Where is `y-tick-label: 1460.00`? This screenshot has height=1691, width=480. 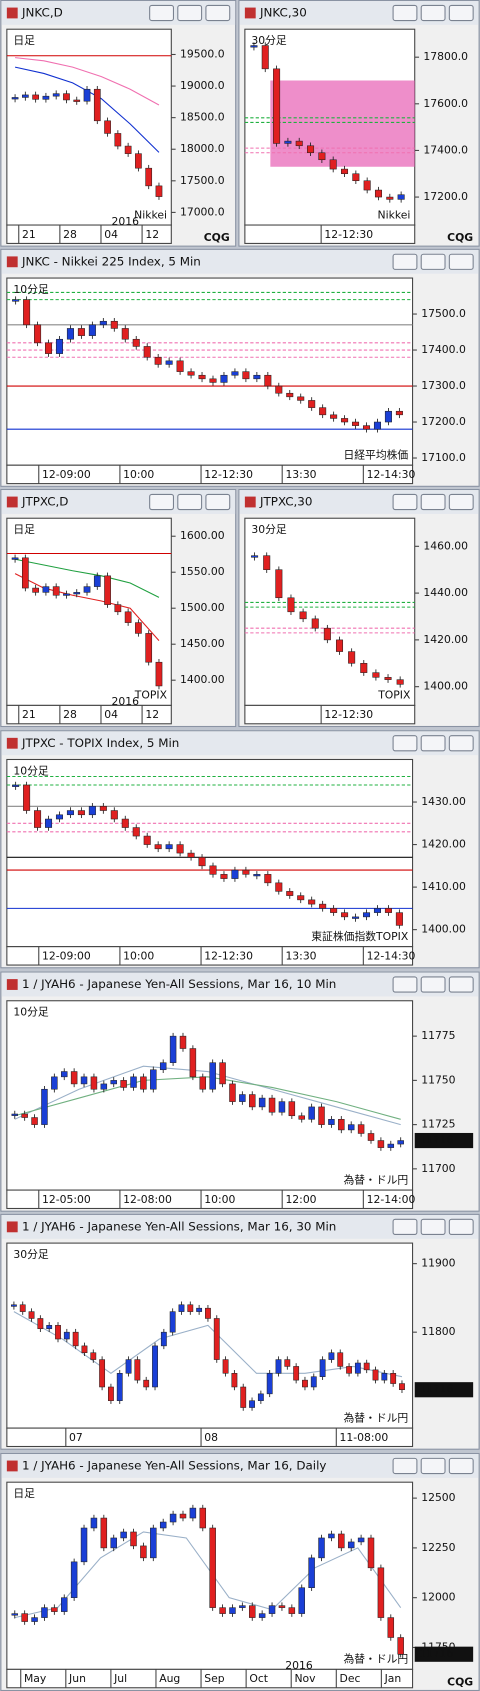 y-tick-label: 1460.00 is located at coordinates (445, 545).